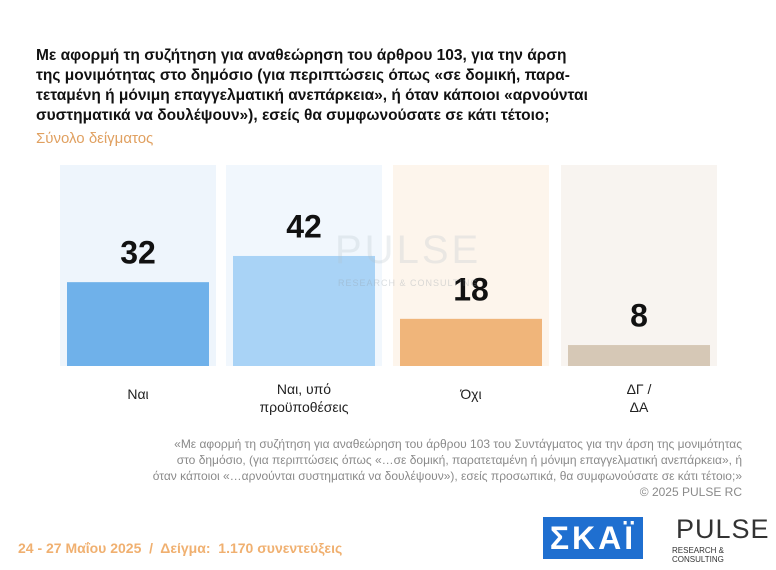  What do you see at coordinates (138, 253) in the screenshot?
I see `value-label: 32` at bounding box center [138, 253].